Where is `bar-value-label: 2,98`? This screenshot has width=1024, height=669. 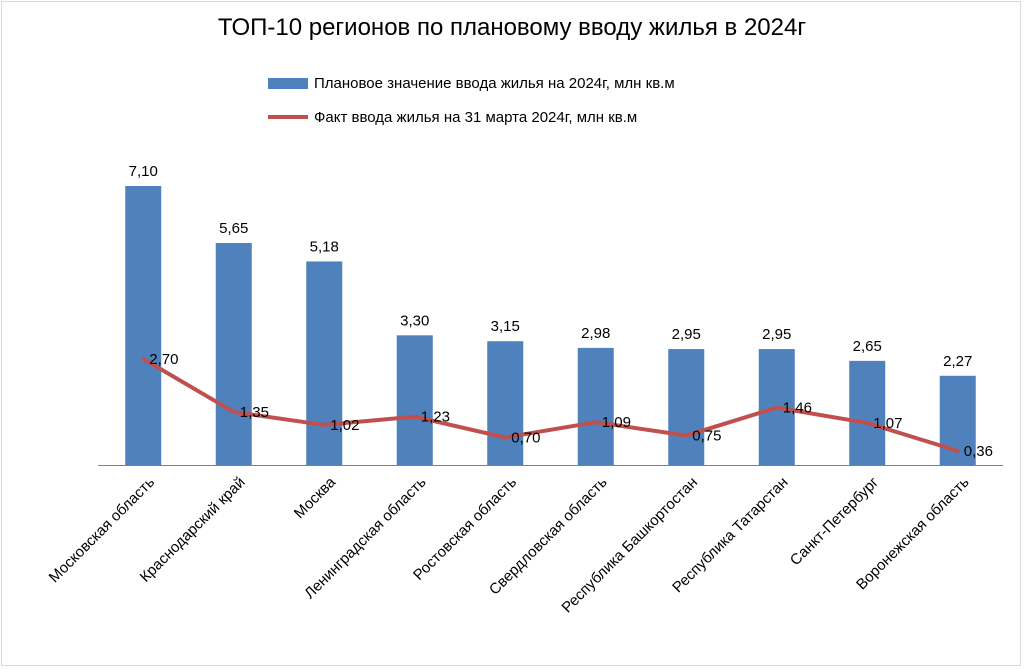 bar-value-label: 2,98 is located at coordinates (595, 333).